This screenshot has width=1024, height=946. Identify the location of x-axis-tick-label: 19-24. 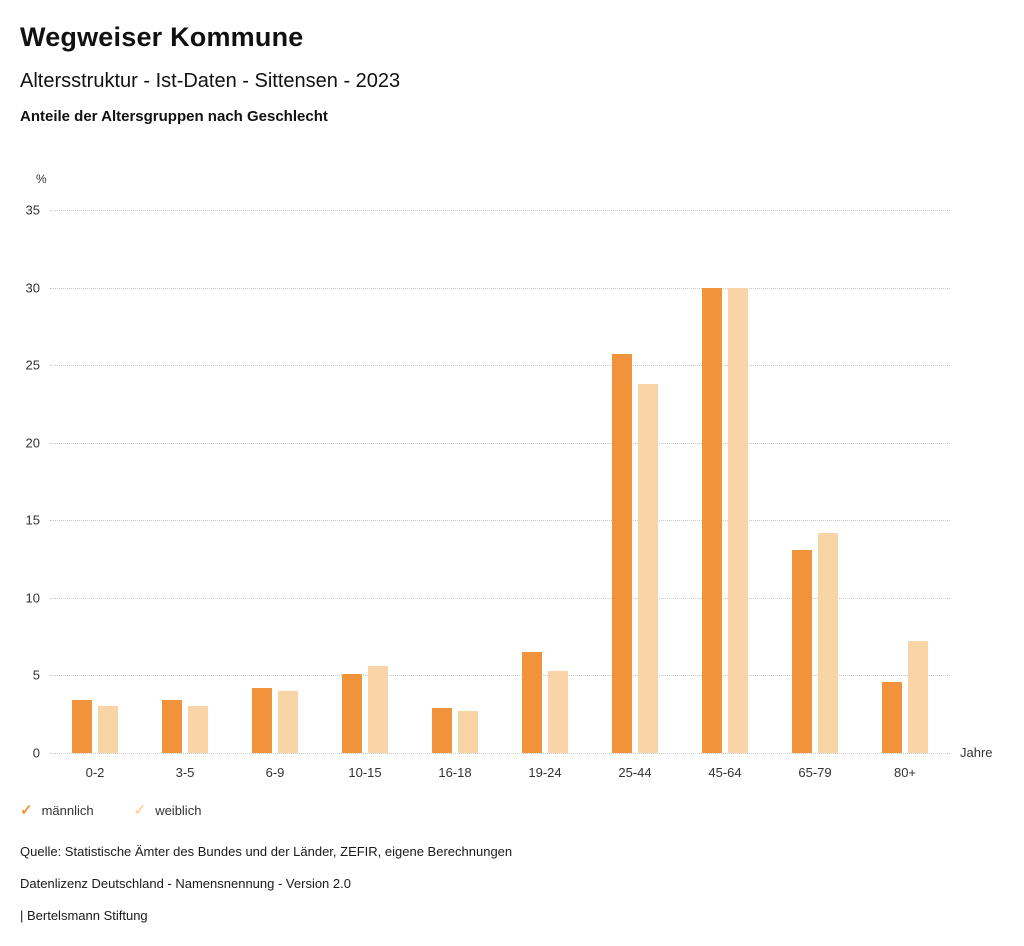
(545, 772).